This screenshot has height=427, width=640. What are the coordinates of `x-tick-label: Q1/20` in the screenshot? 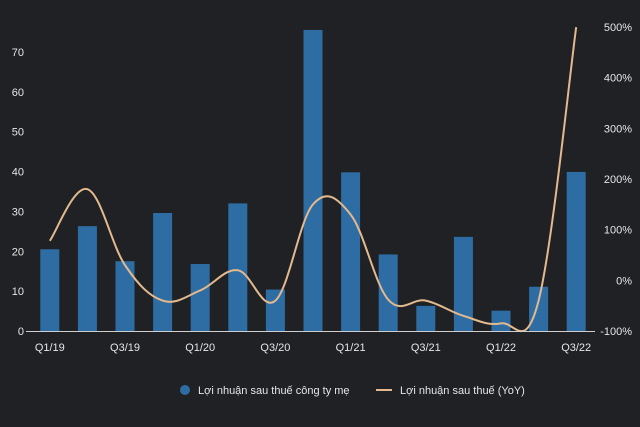 It's located at (200, 348).